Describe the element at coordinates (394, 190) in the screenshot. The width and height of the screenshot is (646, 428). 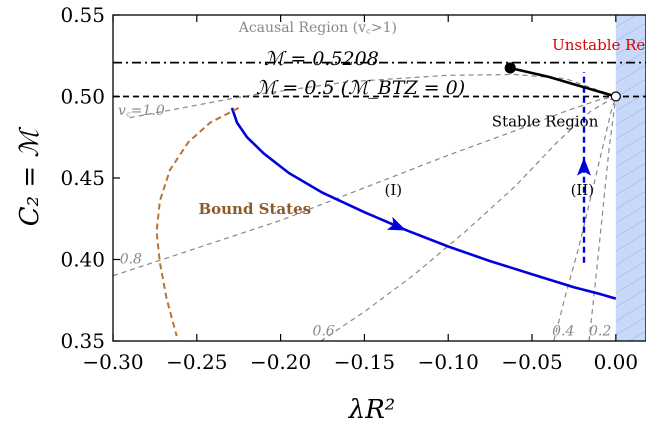
I see `curve-label-0: (I)` at that location.